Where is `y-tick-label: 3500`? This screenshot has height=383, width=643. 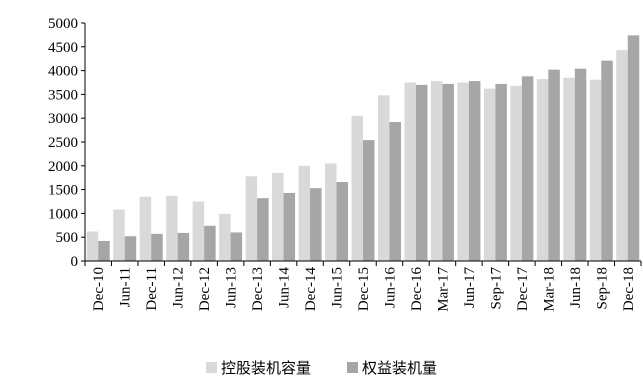
y-tick-label: 3500 is located at coordinates (63, 95).